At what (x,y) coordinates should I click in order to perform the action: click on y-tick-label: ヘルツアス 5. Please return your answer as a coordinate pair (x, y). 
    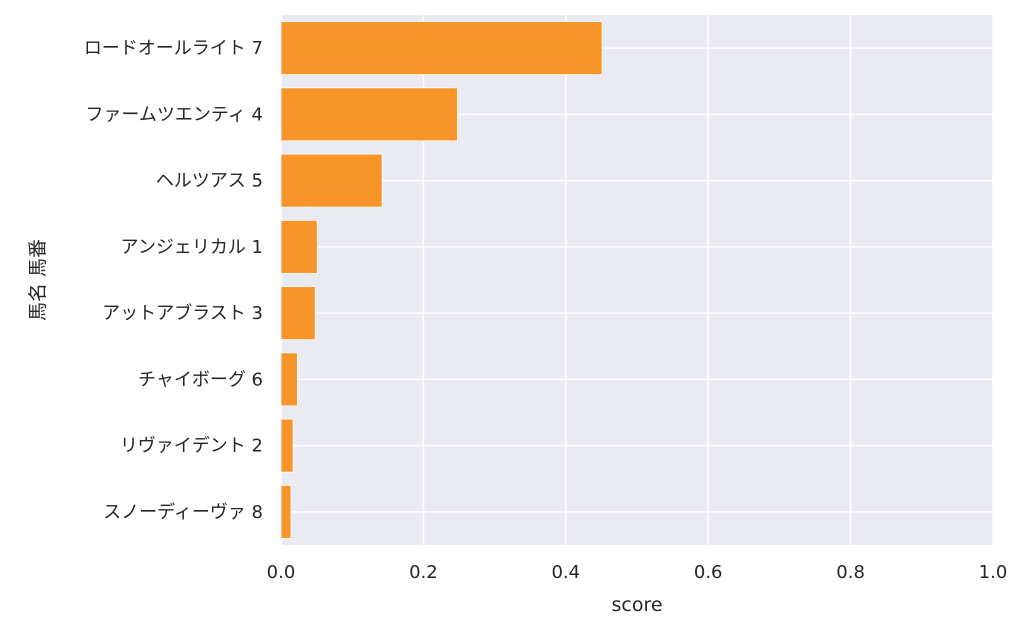
    Looking at the image, I should click on (209, 181).